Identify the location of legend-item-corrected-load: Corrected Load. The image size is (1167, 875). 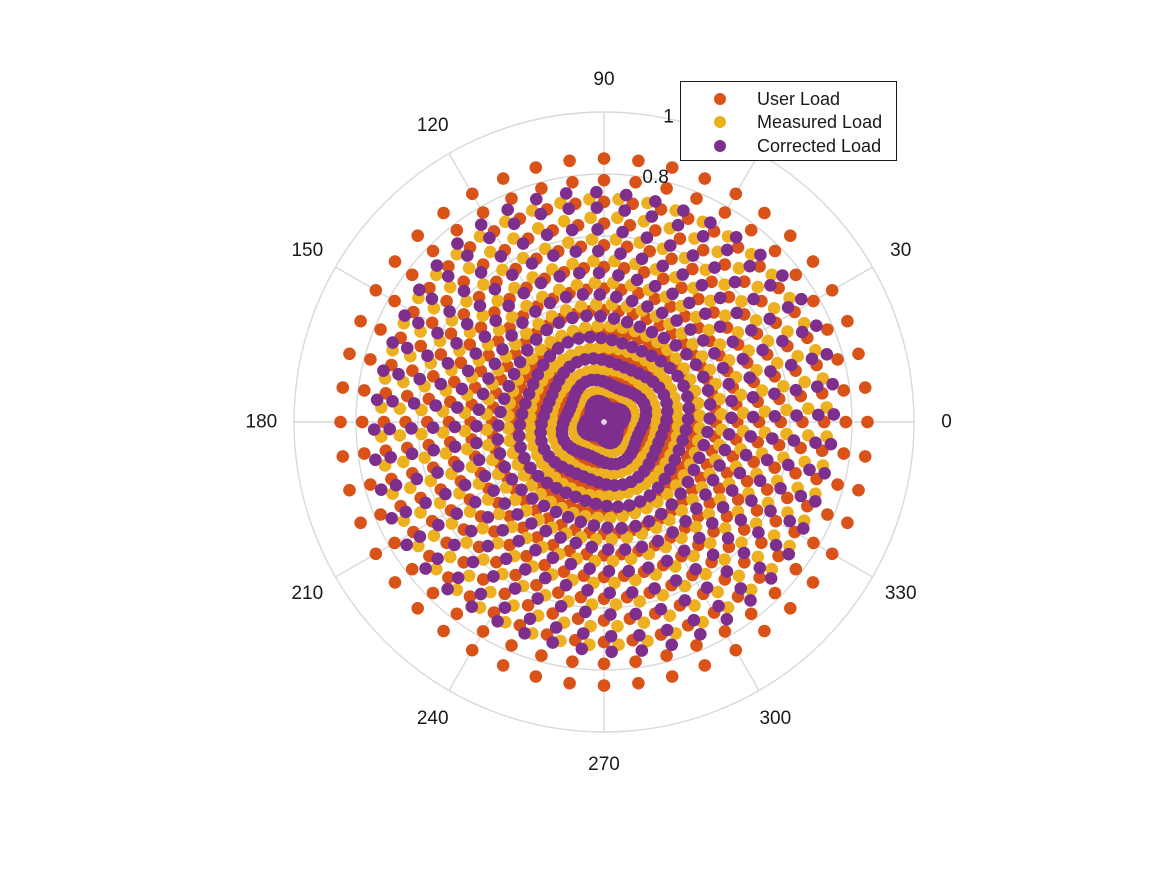
(788, 146).